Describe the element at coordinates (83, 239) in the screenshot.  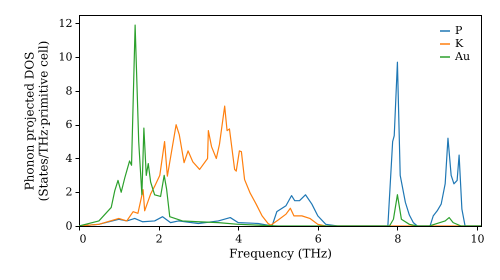
I see `x-tick-label: 0` at that location.